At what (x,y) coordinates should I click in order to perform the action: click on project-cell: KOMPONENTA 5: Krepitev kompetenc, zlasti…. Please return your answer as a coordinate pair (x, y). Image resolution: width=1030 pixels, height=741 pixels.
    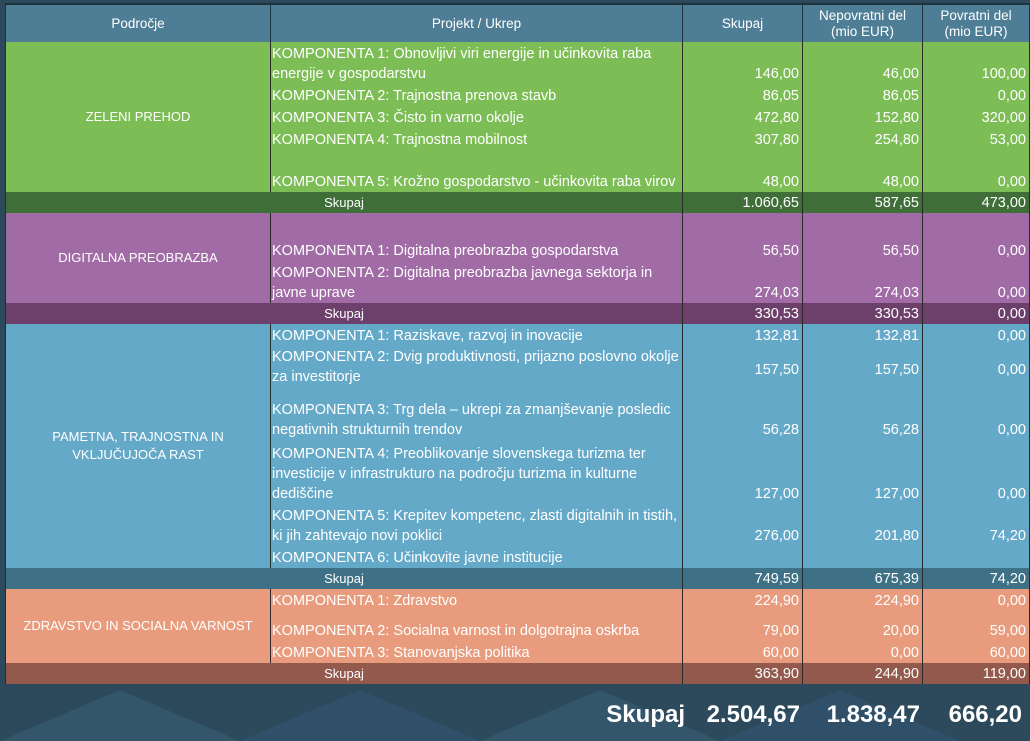
    Looking at the image, I should click on (476, 525).